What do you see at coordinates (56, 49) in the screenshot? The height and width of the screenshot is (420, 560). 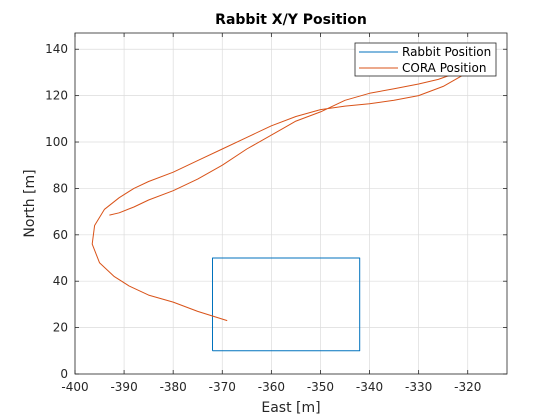 I see `y-tick-label: 140` at bounding box center [56, 49].